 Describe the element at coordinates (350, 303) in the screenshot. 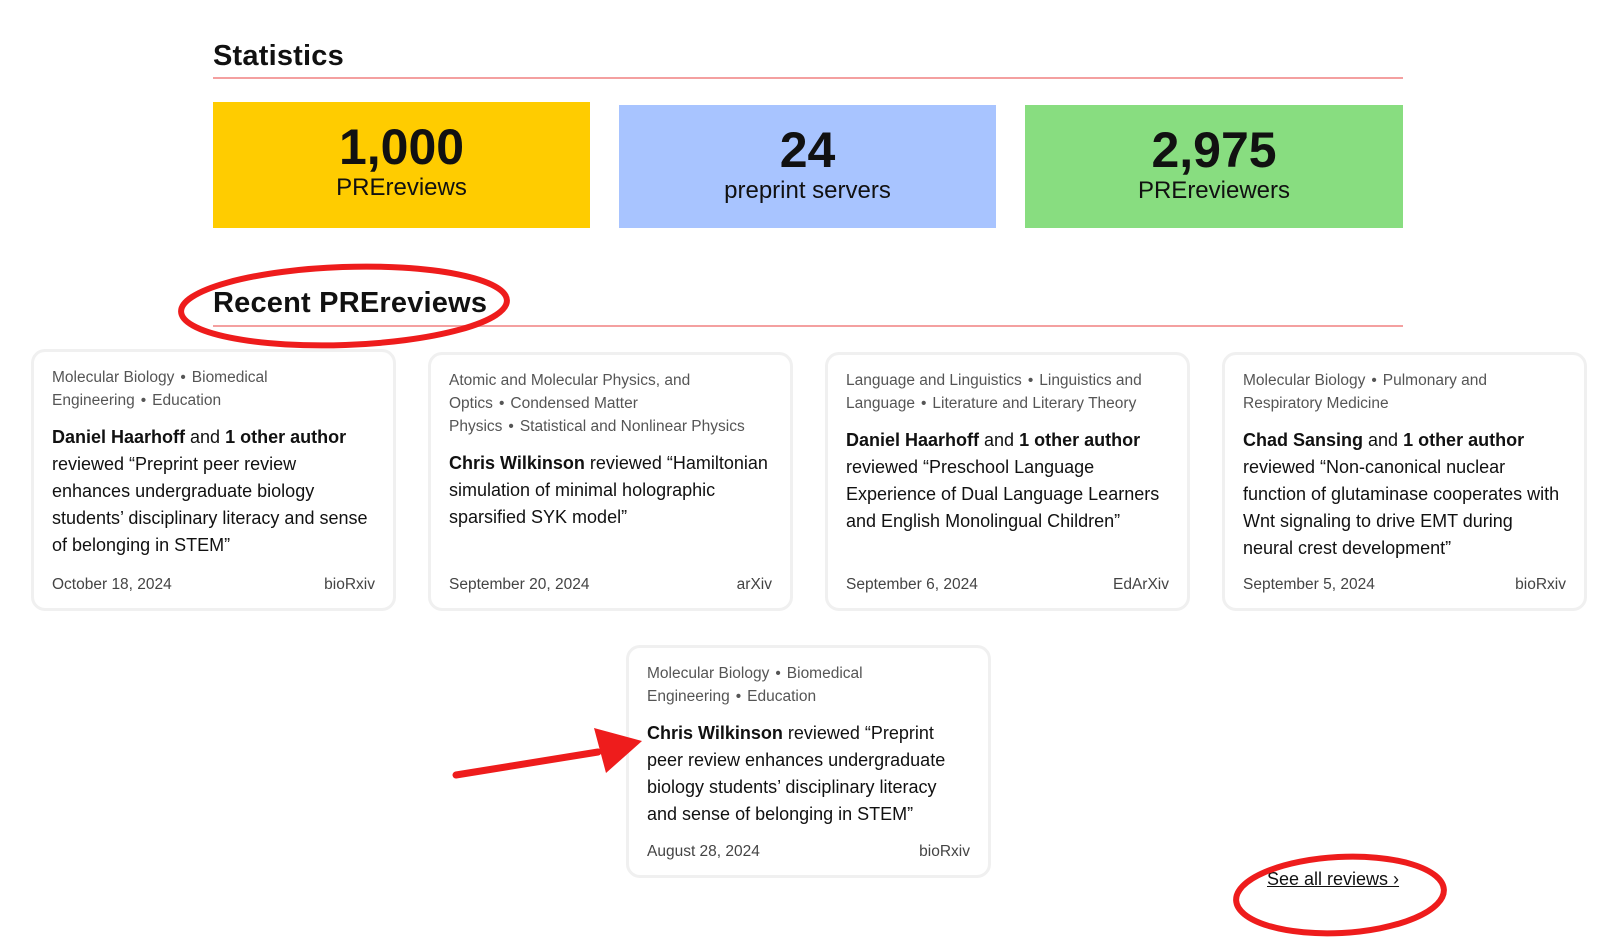

I see `recent-prereviews-heading: Recent PREreviews` at that location.